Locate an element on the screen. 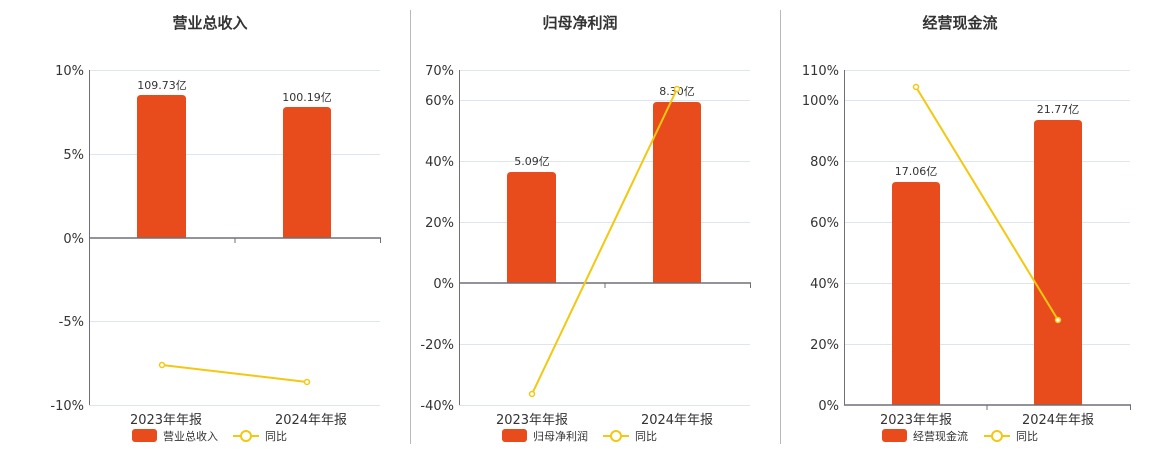 The height and width of the screenshot is (450, 1160). chart-title: 营业总收入 is located at coordinates (209, 23).